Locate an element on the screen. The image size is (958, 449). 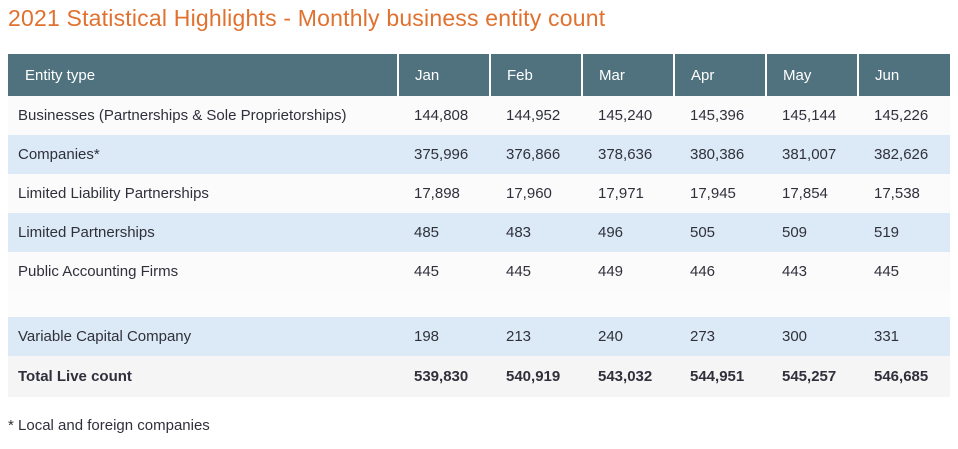
value-cell: 443 is located at coordinates (812, 271).